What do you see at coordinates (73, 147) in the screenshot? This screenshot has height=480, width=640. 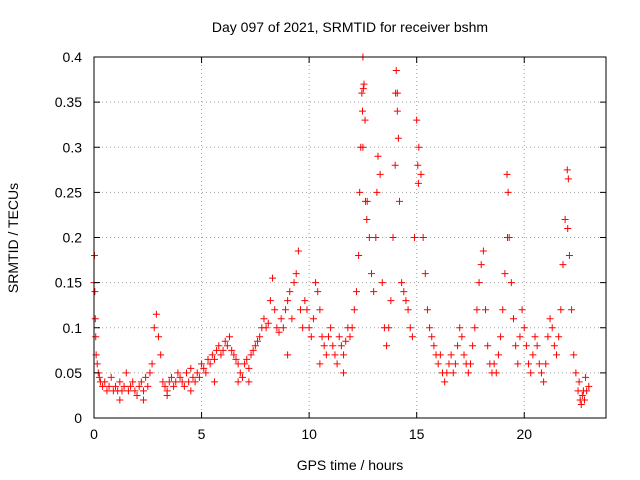 I see `y-tick-label: 0.3` at bounding box center [73, 147].